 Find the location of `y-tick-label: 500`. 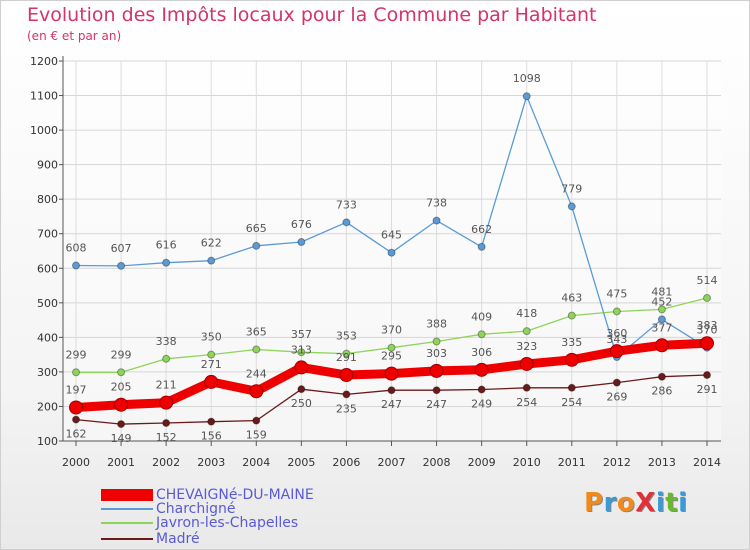

y-tick-label: 500 is located at coordinates (47, 303).